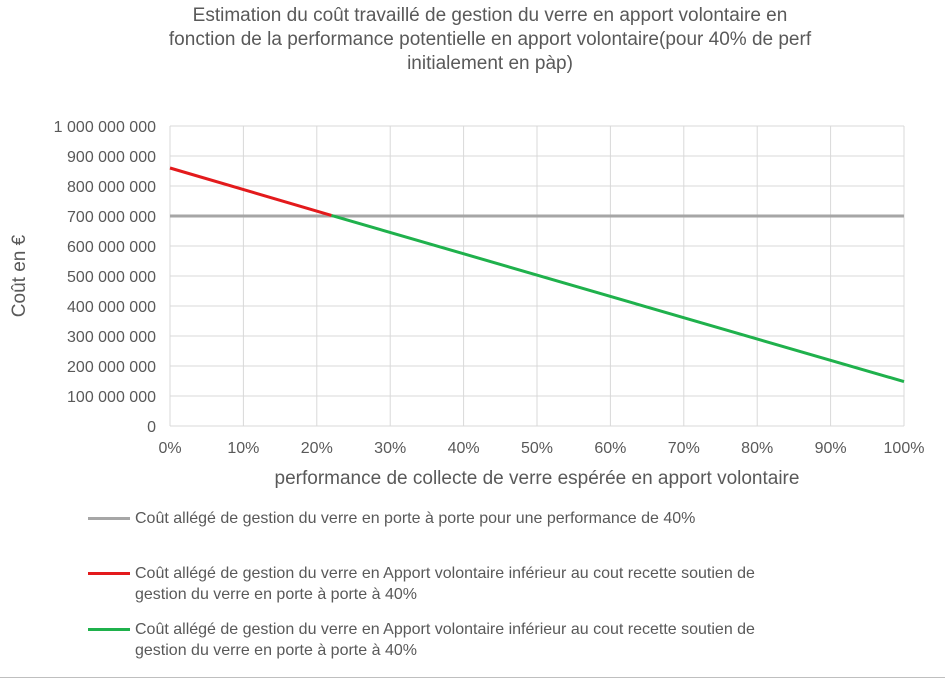  I want to click on x-tick-label: 40%, so click(464, 448).